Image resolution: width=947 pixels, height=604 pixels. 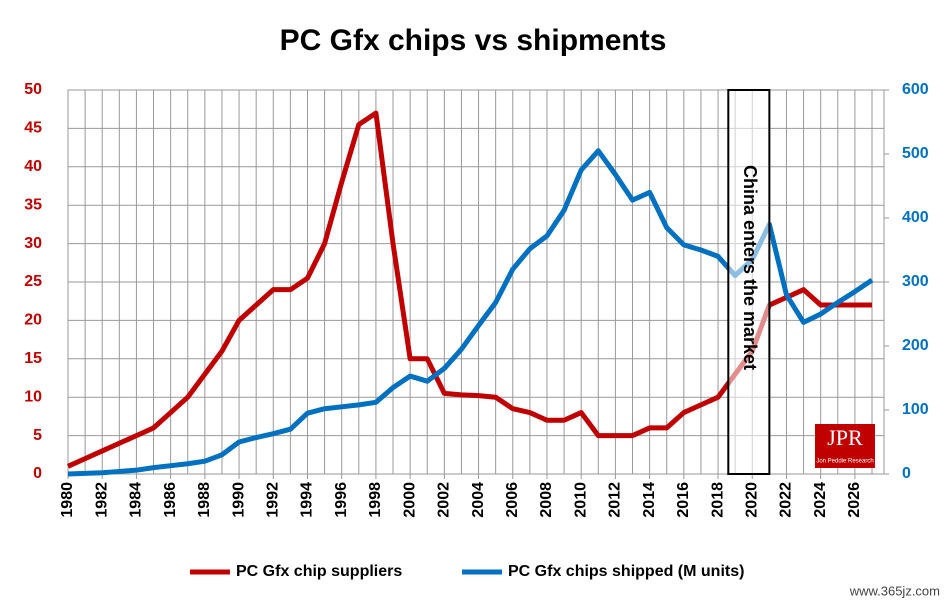 I want to click on y2-tick-label: 200, so click(x=915, y=345).